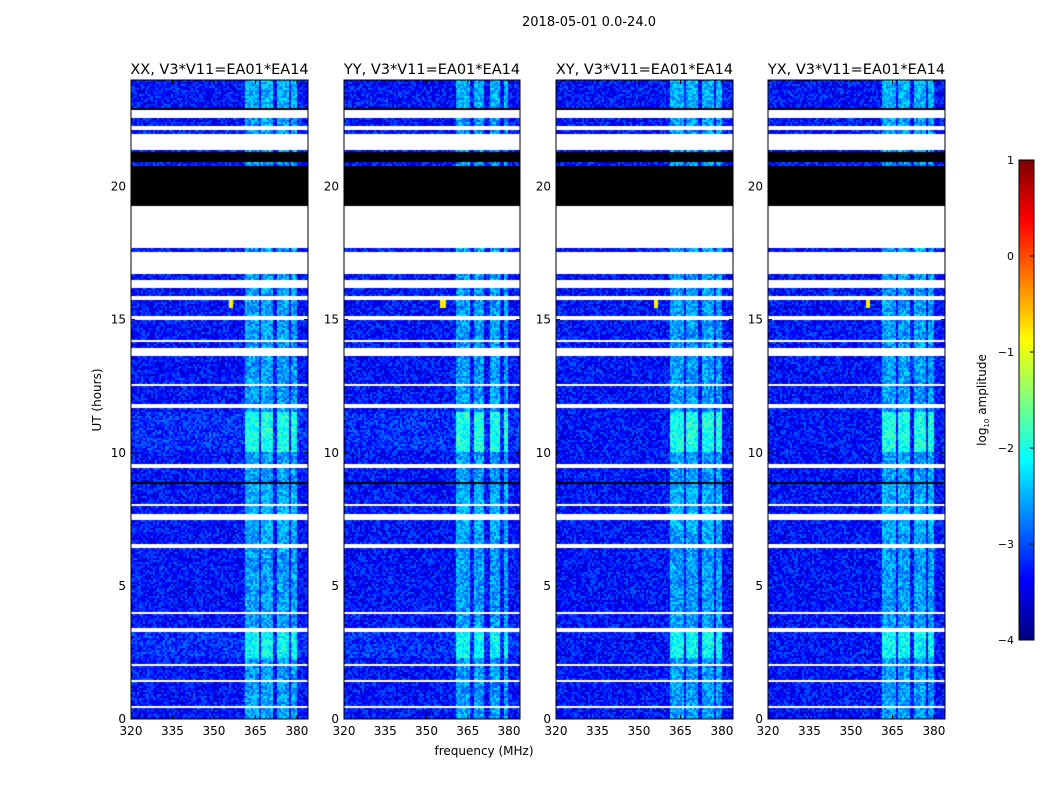  I want to click on panel-title: XY, V3*V11=EA01*EA14, so click(644, 70).